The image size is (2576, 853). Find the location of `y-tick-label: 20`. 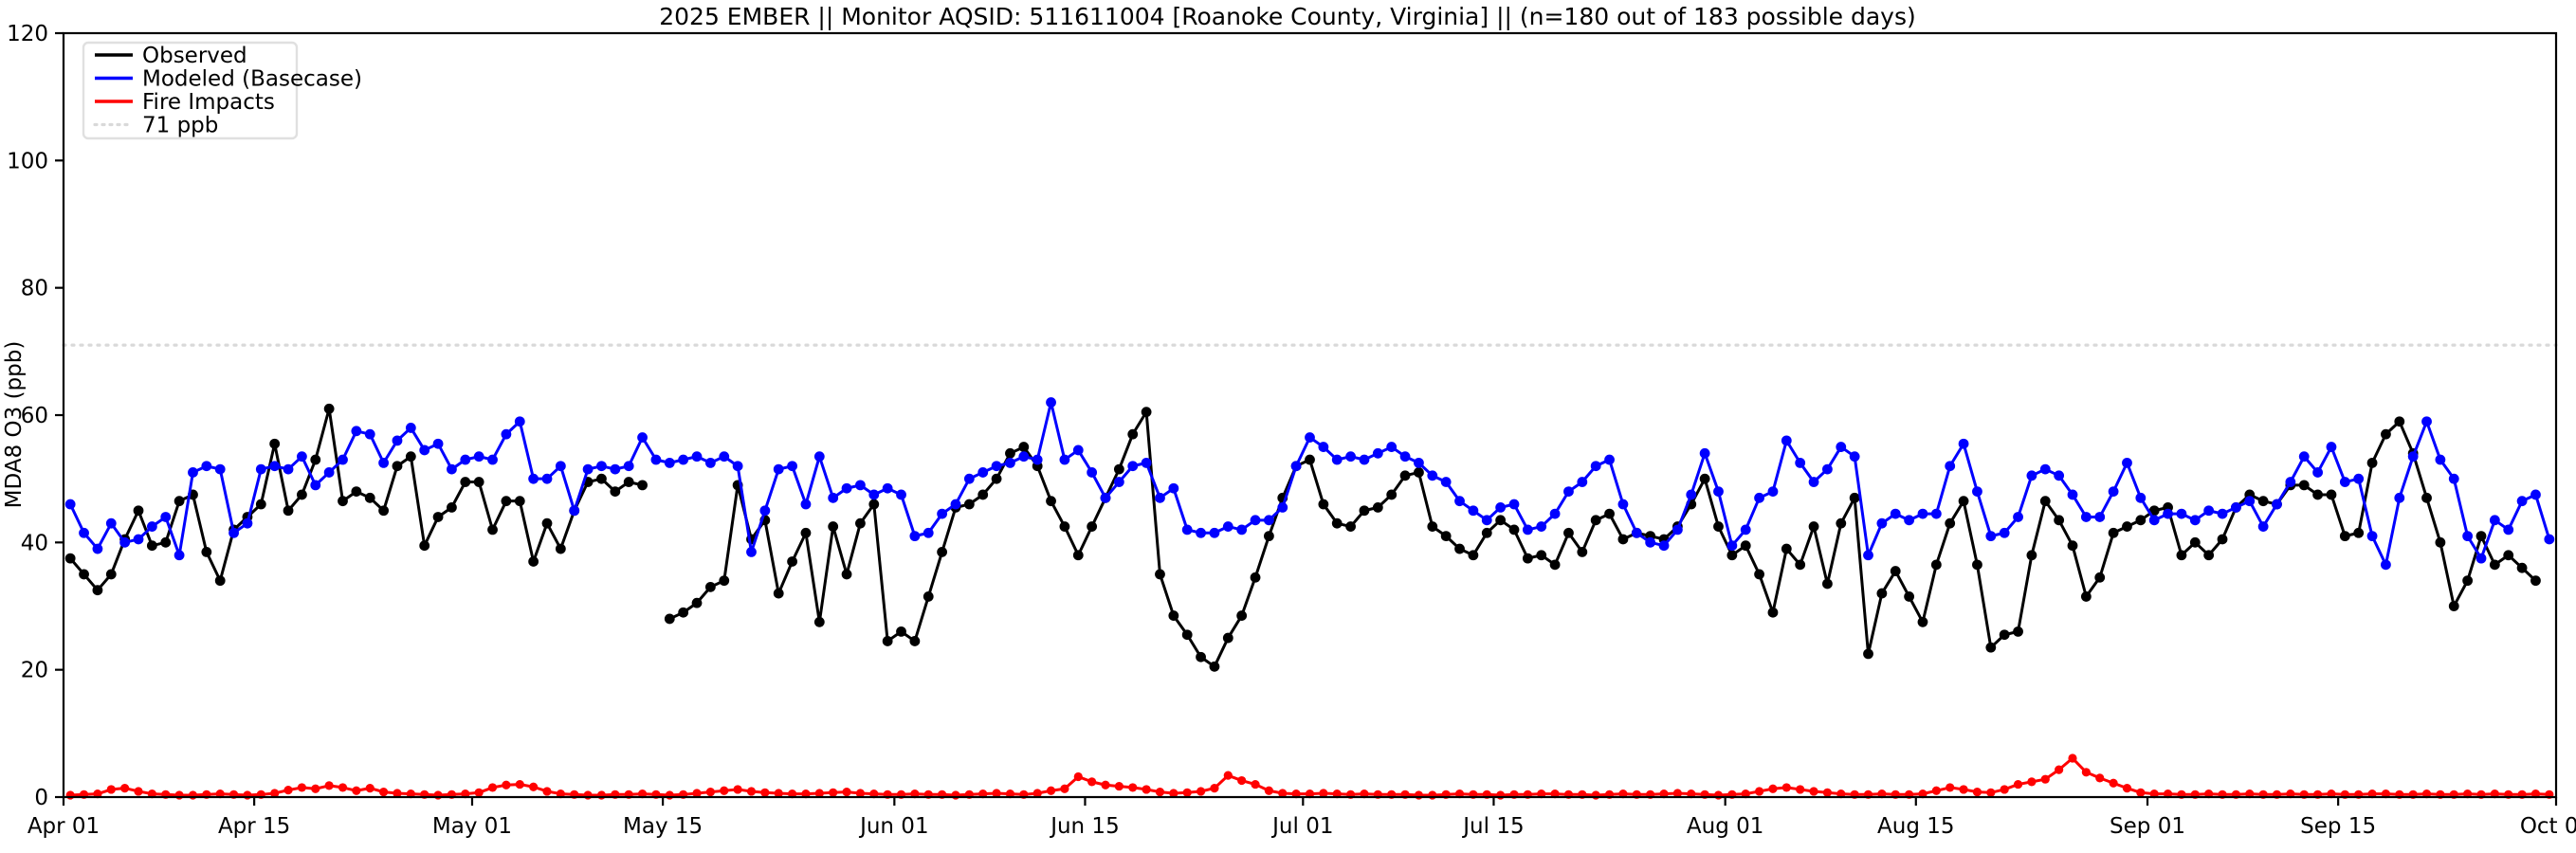

y-tick-label: 20 is located at coordinates (34, 671).